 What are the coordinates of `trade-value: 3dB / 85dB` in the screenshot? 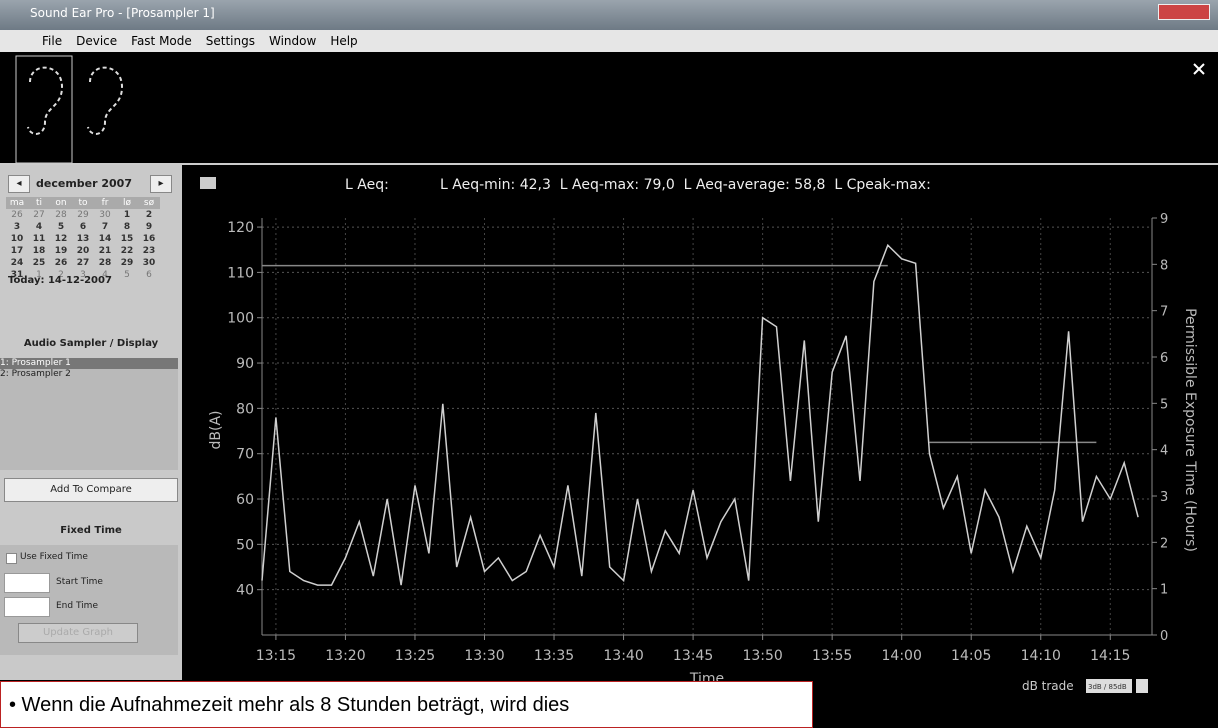 It's located at (1107, 687).